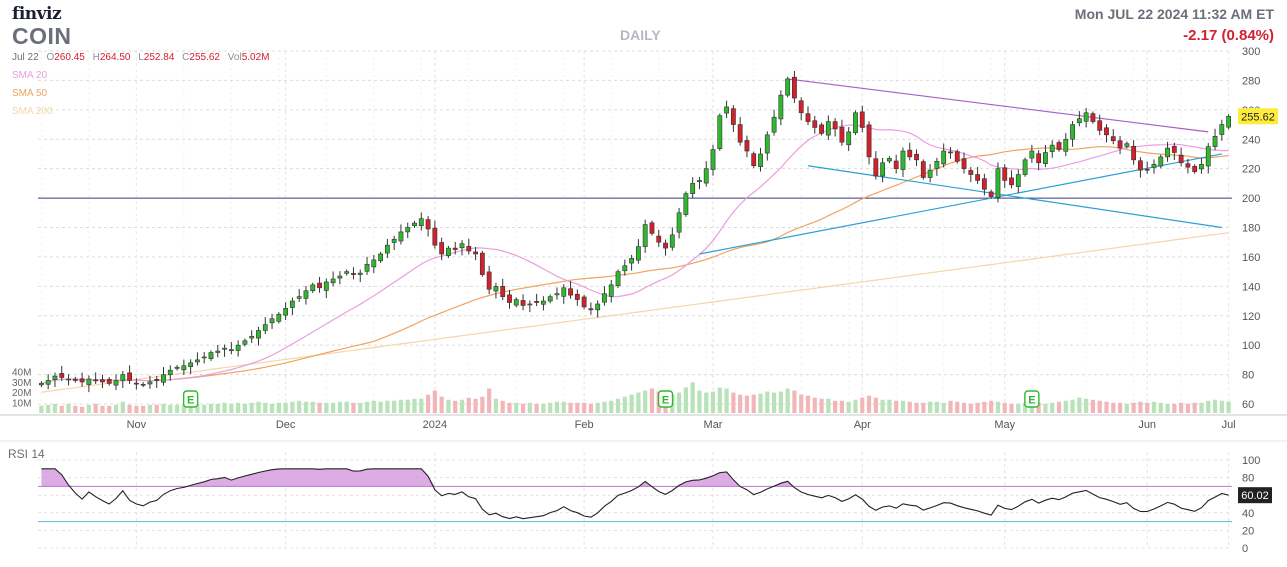  Describe the element at coordinates (37, 14) in the screenshot. I see `finviz-logo: finviz` at that location.